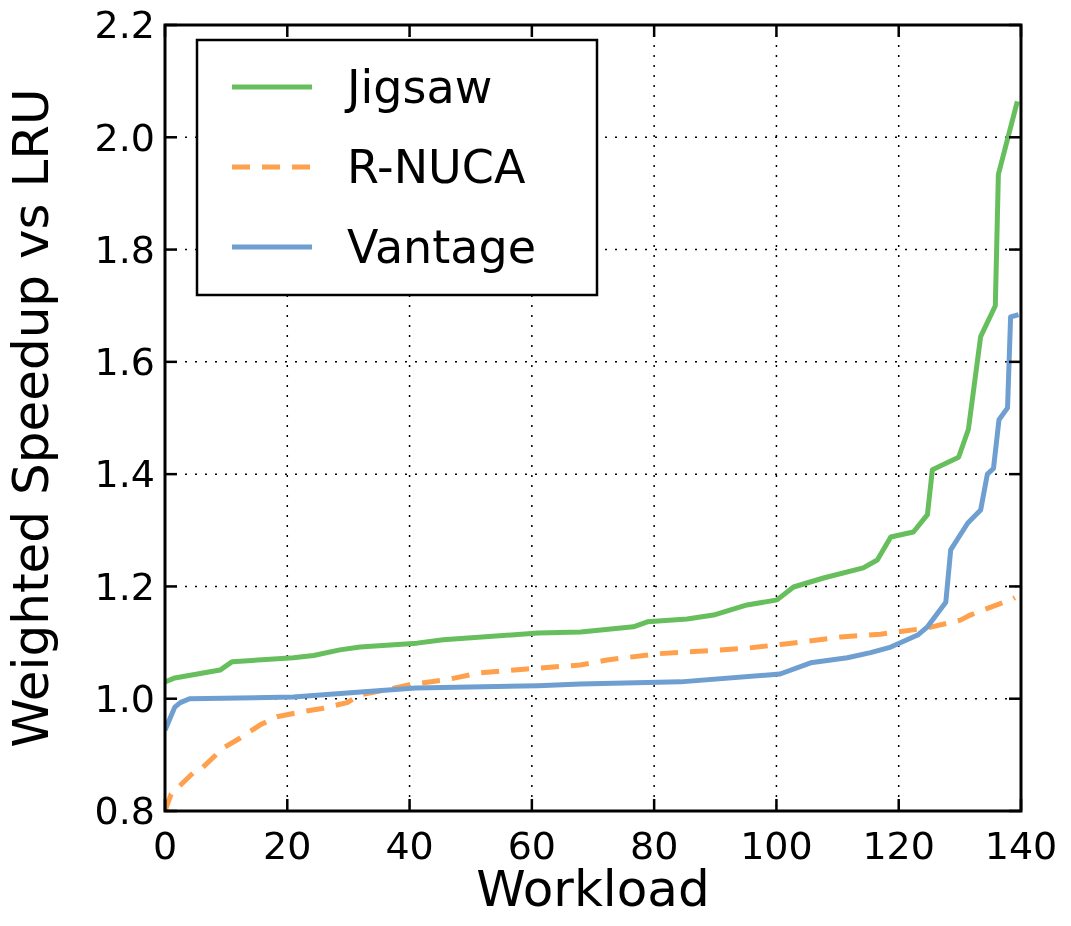 This screenshot has width=1071, height=926. Describe the element at coordinates (124, 249) in the screenshot. I see `y-tick-label: 1.8` at that location.